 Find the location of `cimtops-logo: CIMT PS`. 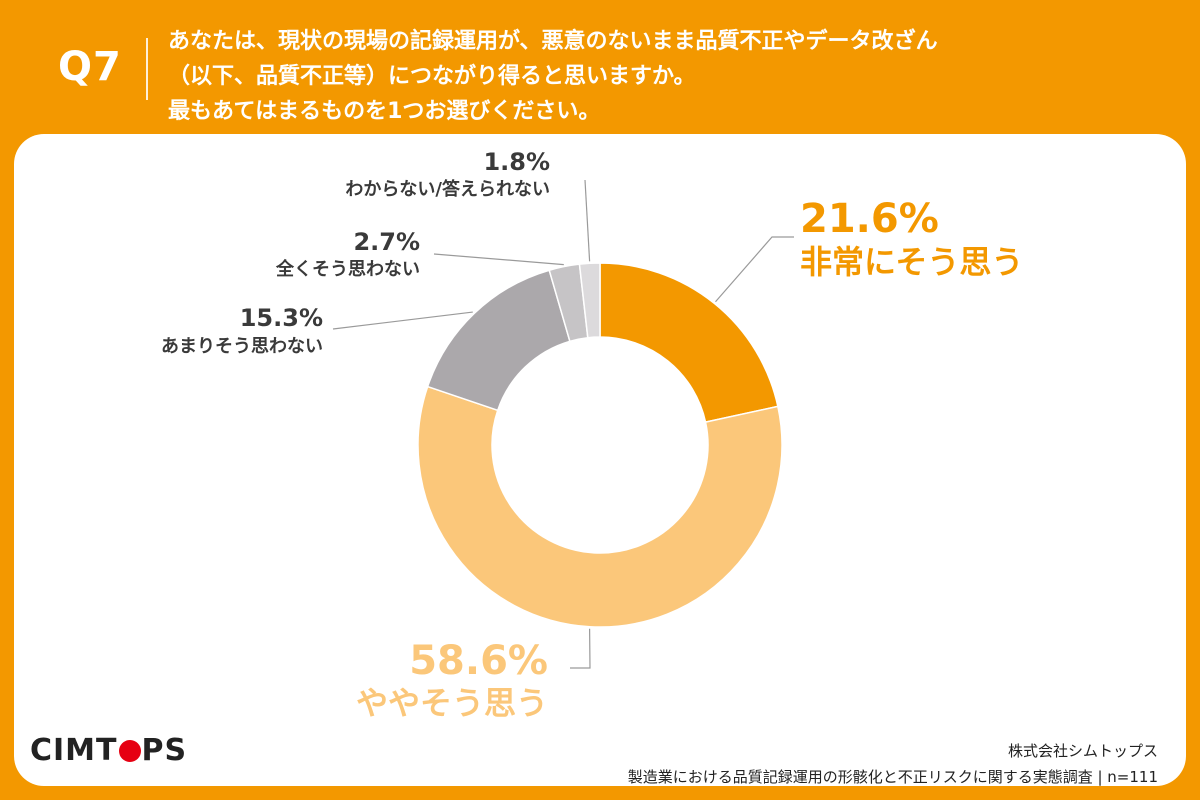

cimtops-logo: CIMT PS is located at coordinates (108, 750).